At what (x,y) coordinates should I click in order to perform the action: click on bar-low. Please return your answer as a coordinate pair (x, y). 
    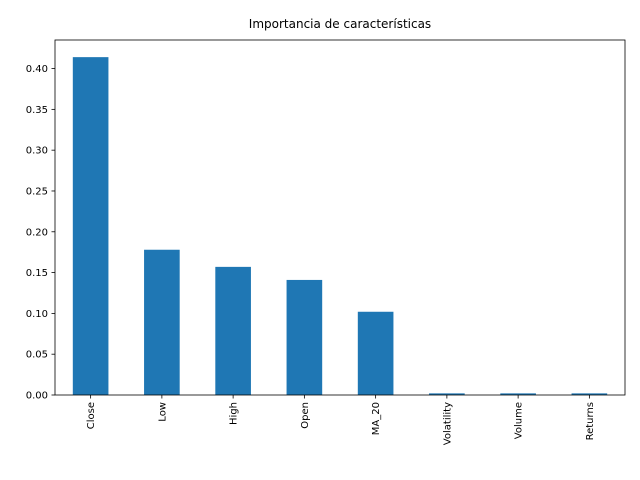
    Looking at the image, I should click on (162, 322).